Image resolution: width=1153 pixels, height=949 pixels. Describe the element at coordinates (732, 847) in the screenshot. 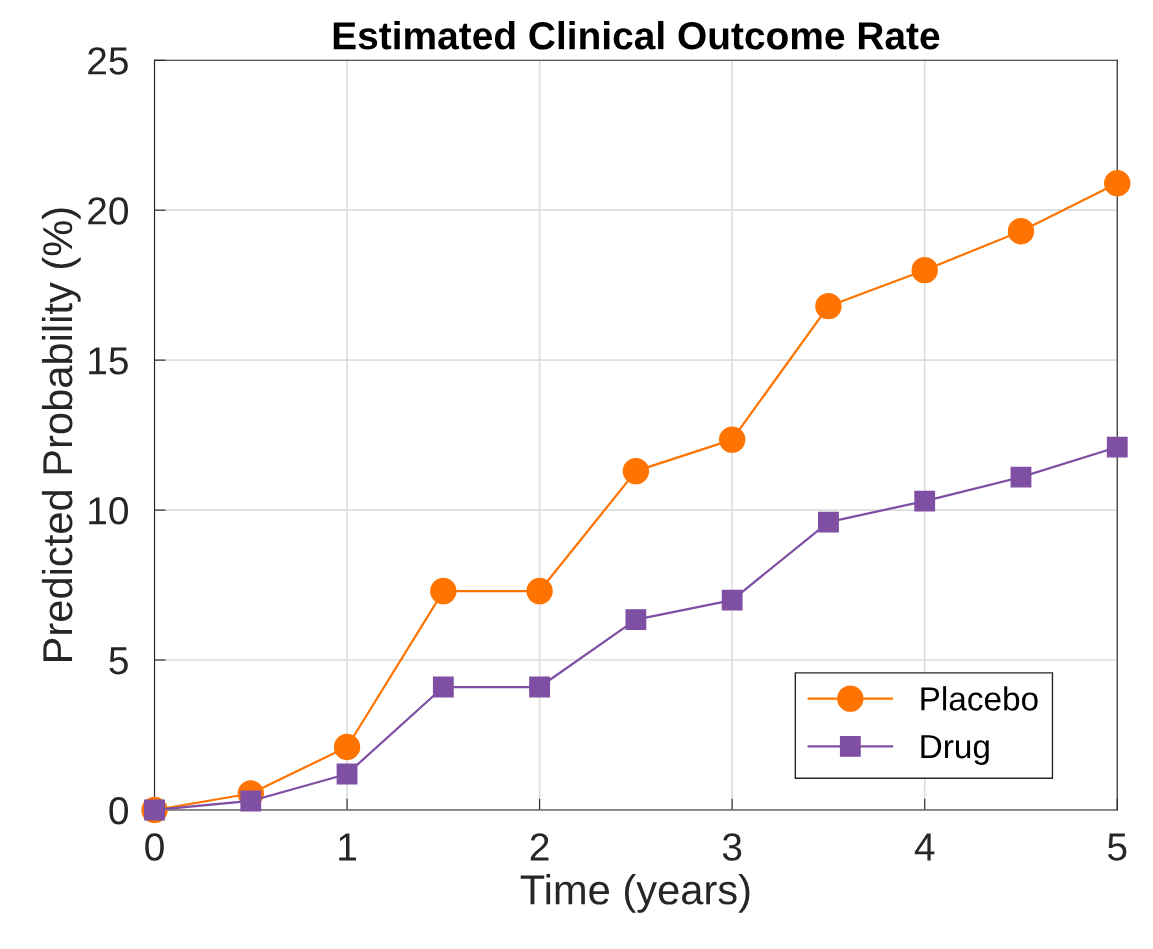

I see `x-tick-label: 3` at that location.